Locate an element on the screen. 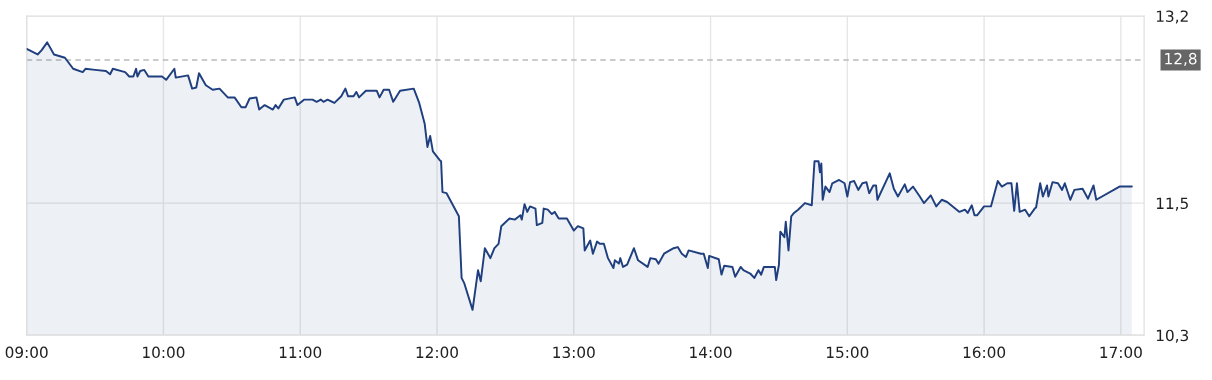  x-tick-label: 12:00 is located at coordinates (437, 352).